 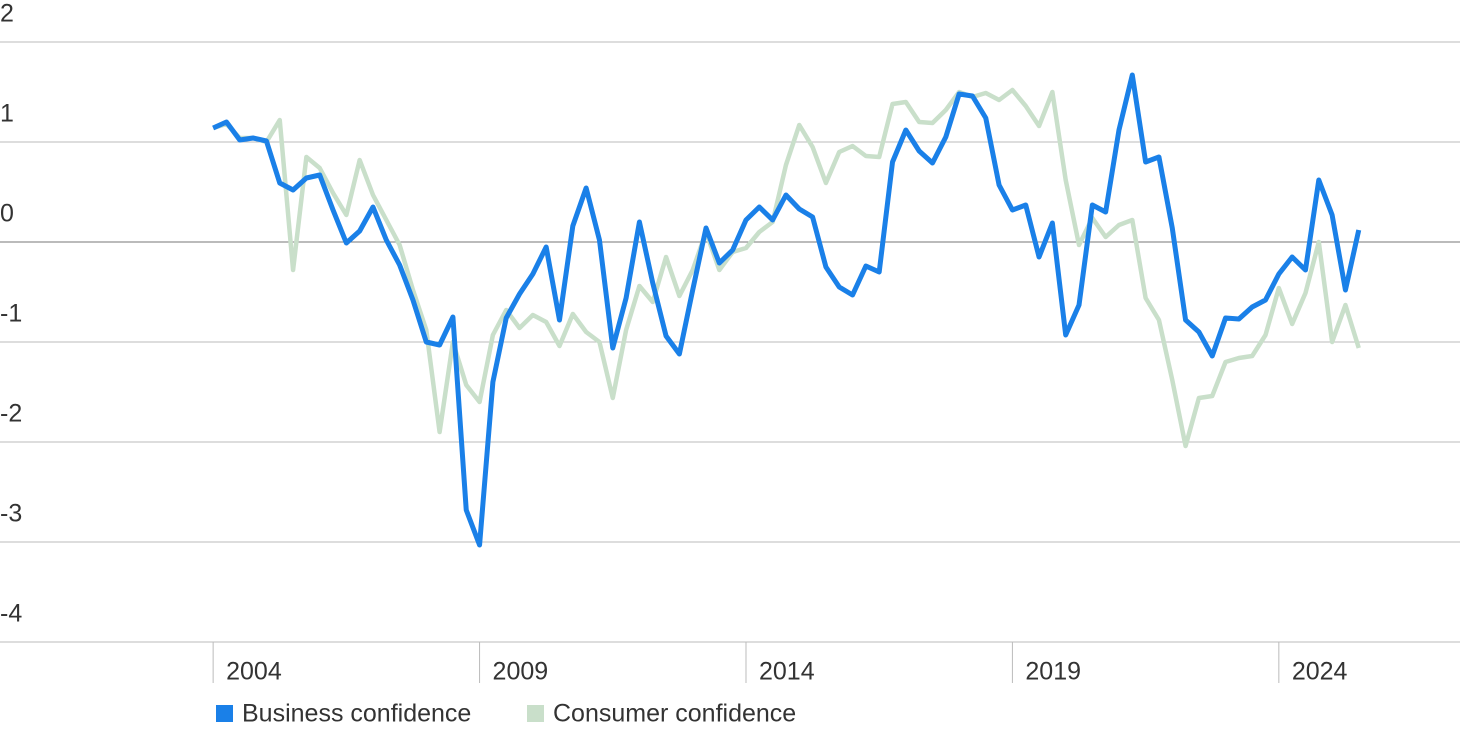 What do you see at coordinates (254, 672) in the screenshot?
I see `x-tick-label: 2004` at bounding box center [254, 672].